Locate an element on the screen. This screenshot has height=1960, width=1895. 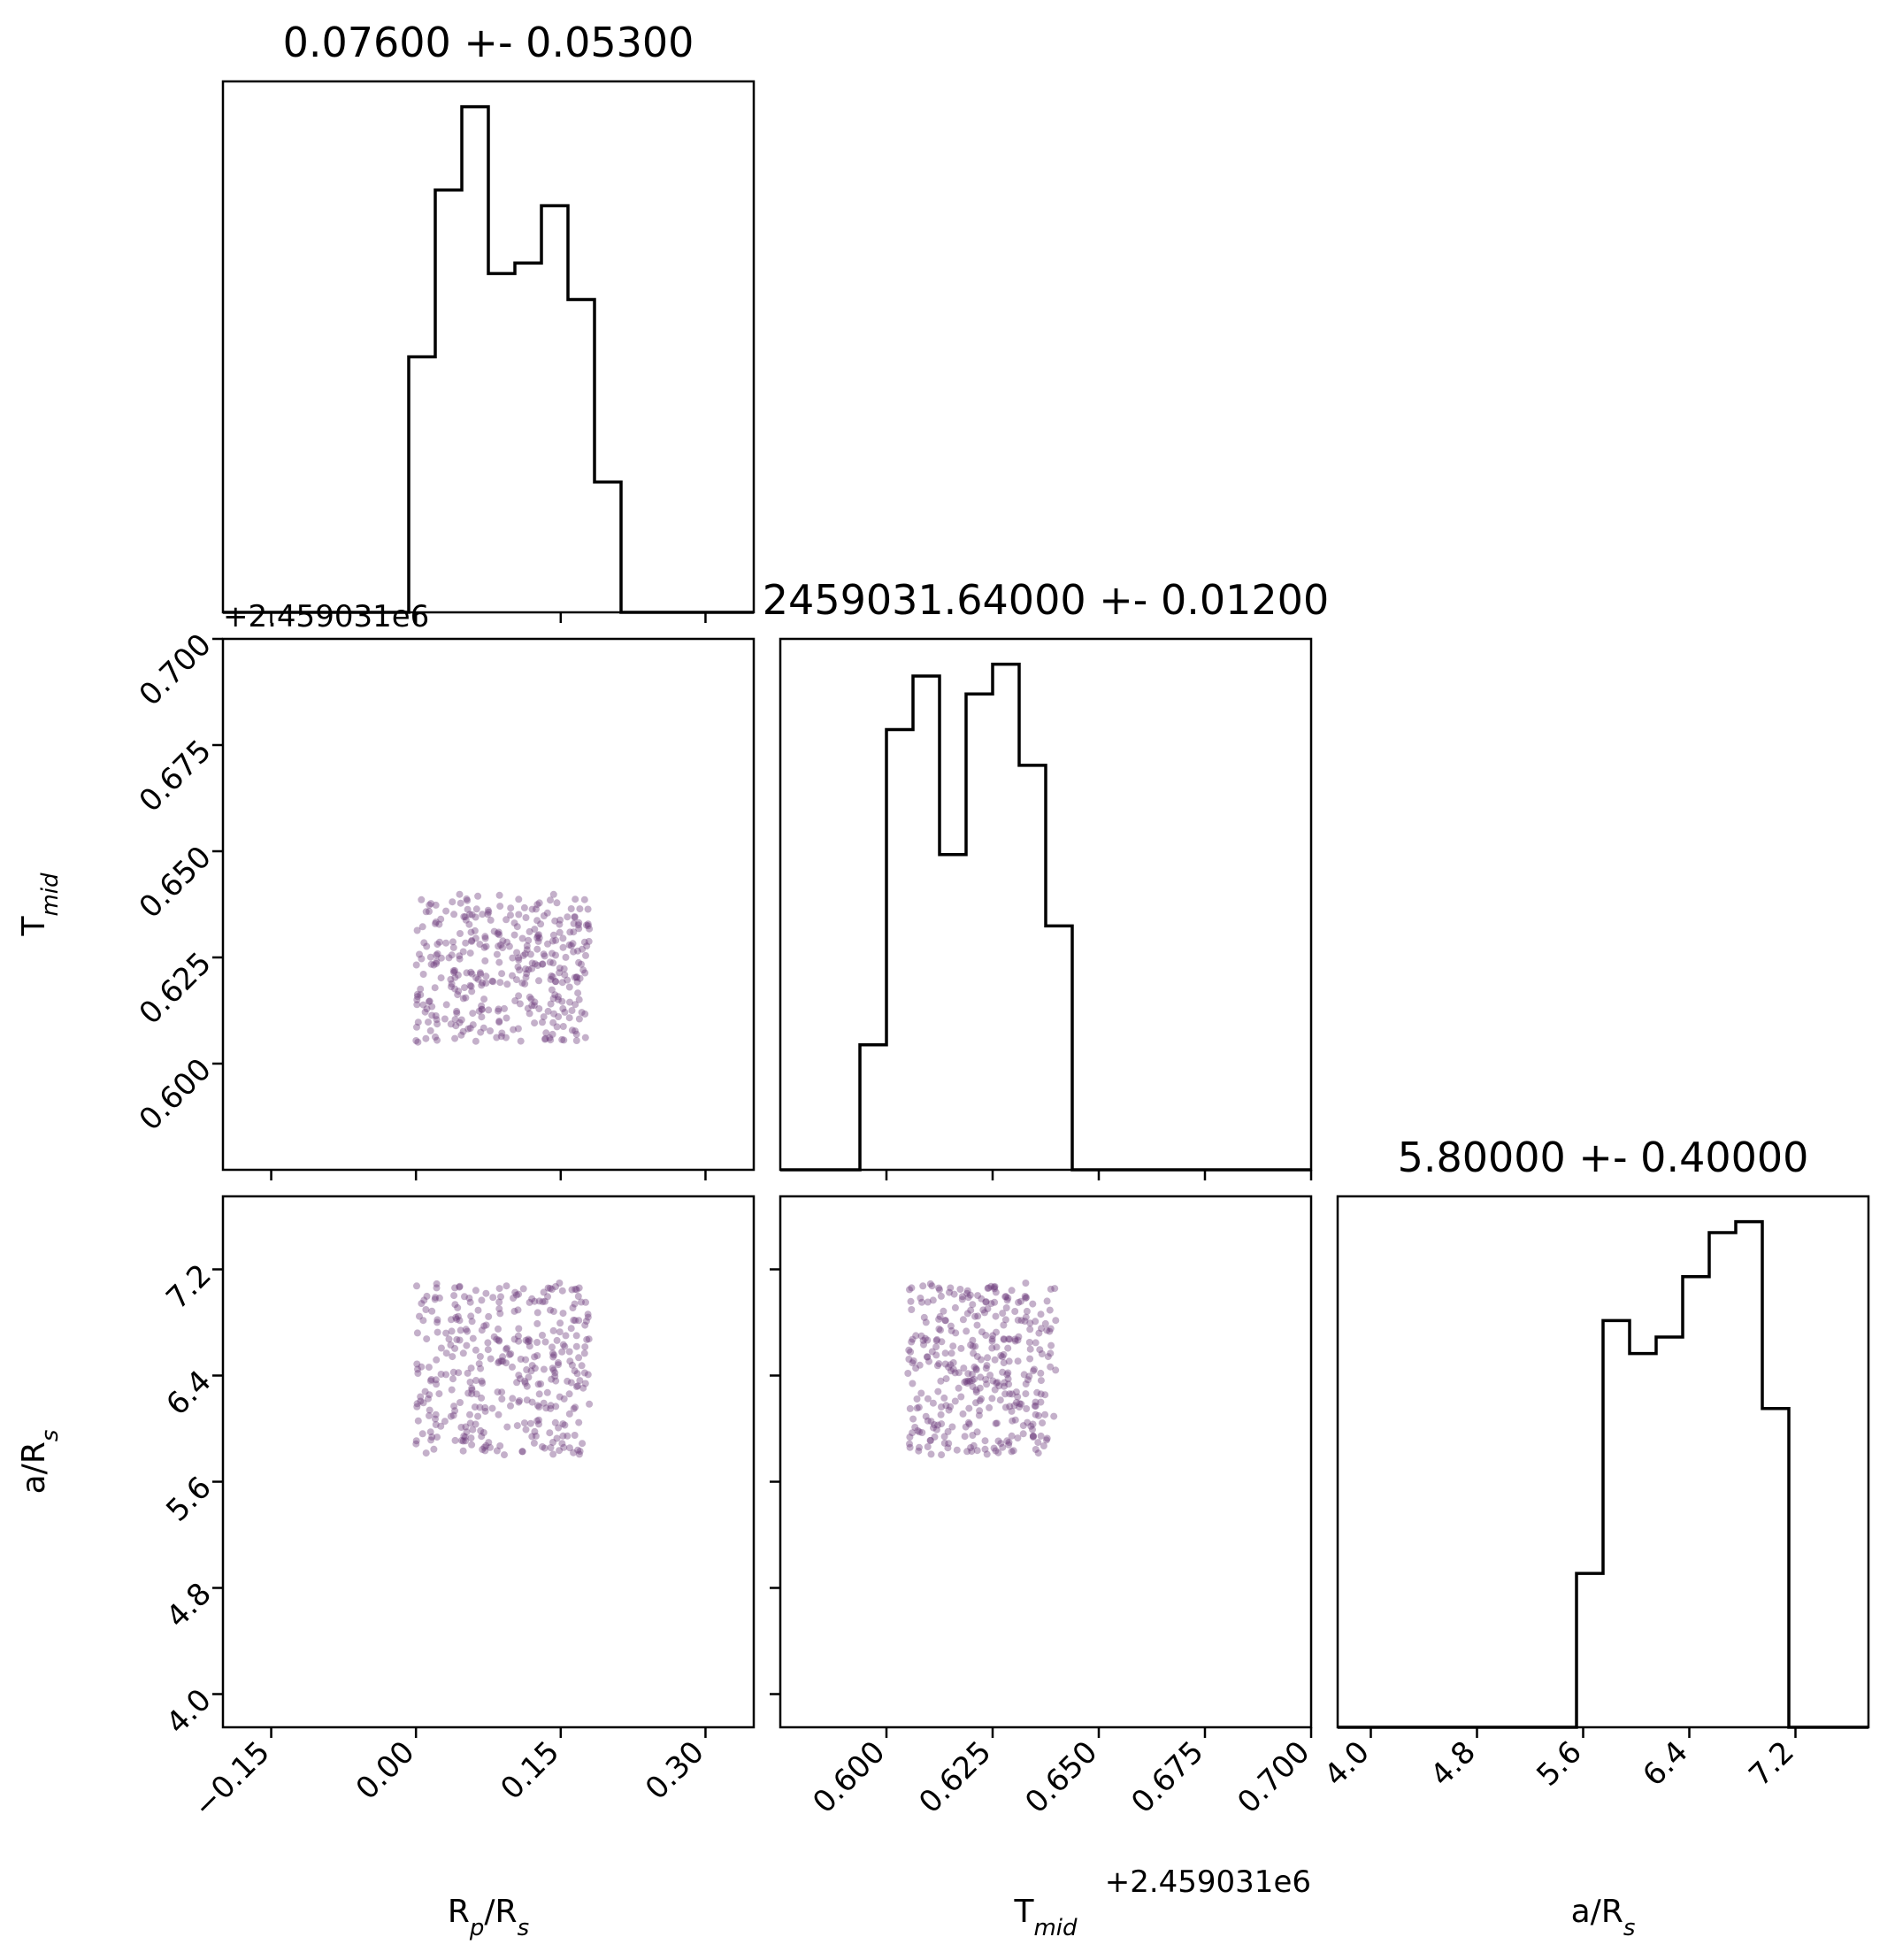
y-tick-label: 0.600 is located at coordinates (176, 1095).